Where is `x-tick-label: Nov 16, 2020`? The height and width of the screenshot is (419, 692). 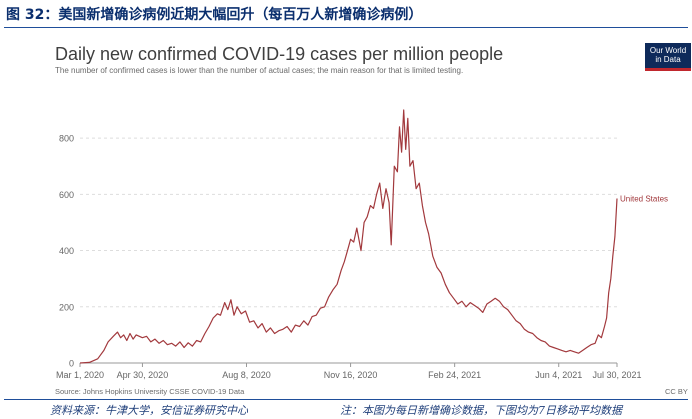
x-tick-label: Nov 16, 2020 is located at coordinates (351, 375).